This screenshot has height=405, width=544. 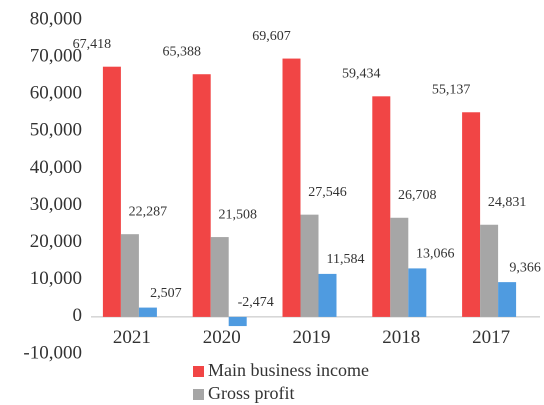 What do you see at coordinates (525, 267) in the screenshot?
I see `value-label: 9,366` at bounding box center [525, 267].